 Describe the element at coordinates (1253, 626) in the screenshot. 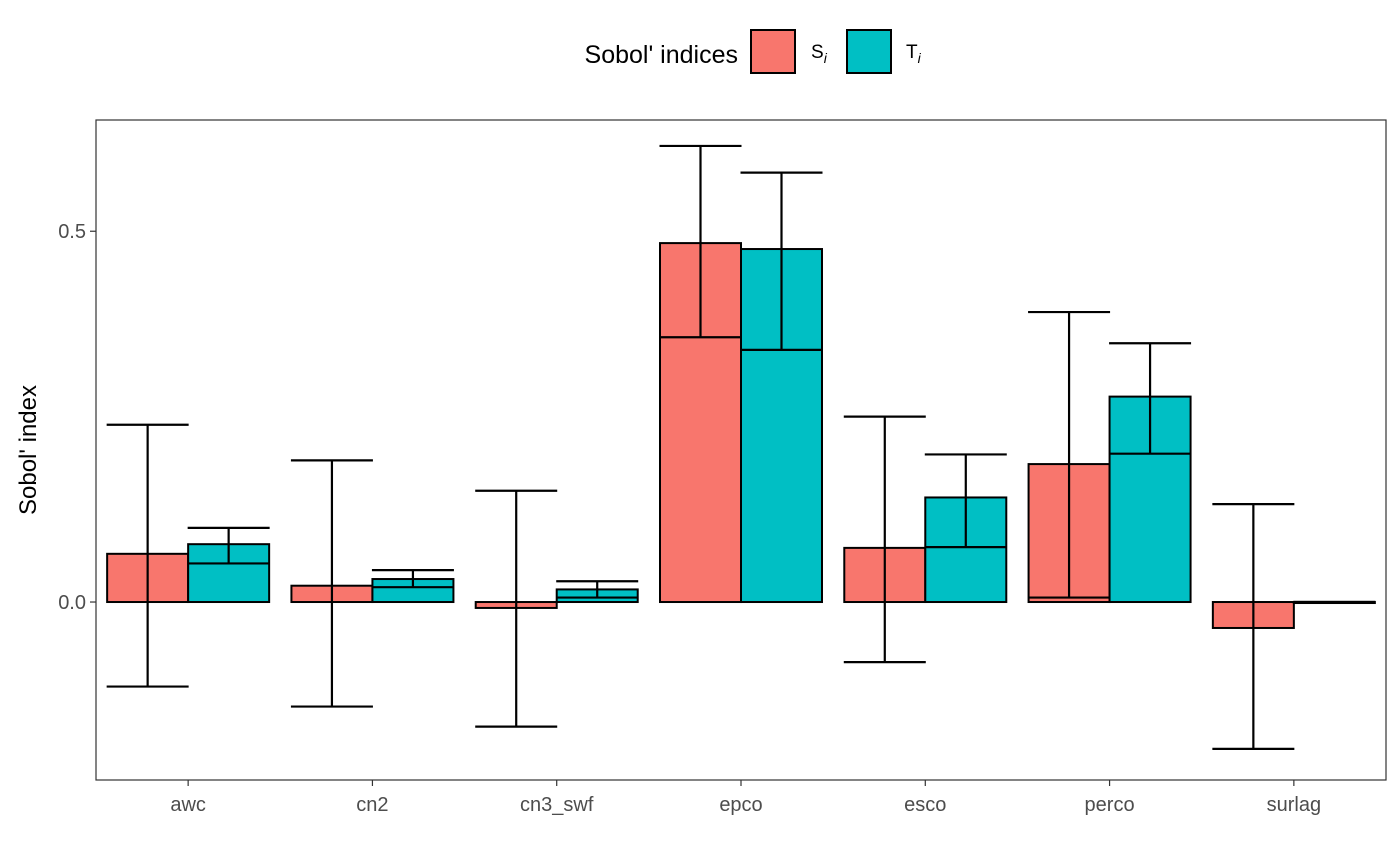

I see `errorbar-si-surlag` at that location.